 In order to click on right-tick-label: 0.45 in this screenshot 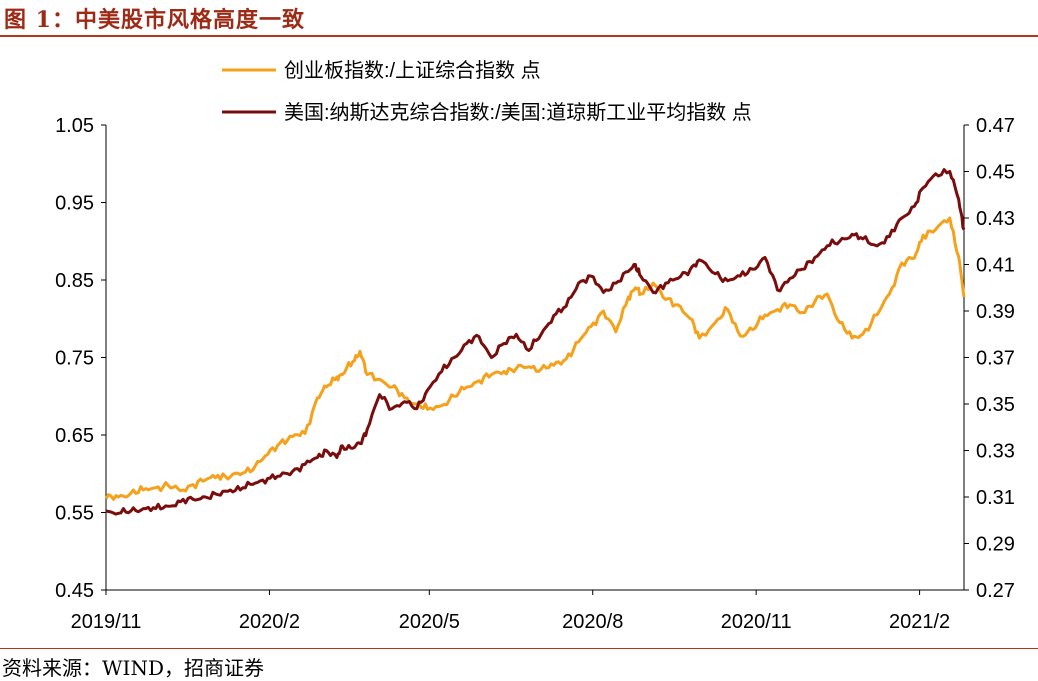, I will do `click(995, 173)`.